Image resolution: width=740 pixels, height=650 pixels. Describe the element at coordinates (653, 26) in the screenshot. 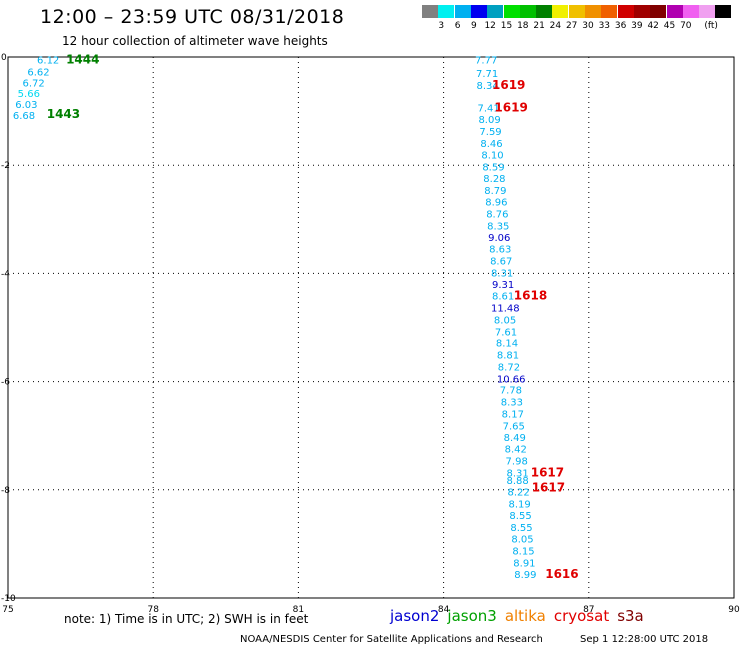

I see `scale-label: 42` at that location.